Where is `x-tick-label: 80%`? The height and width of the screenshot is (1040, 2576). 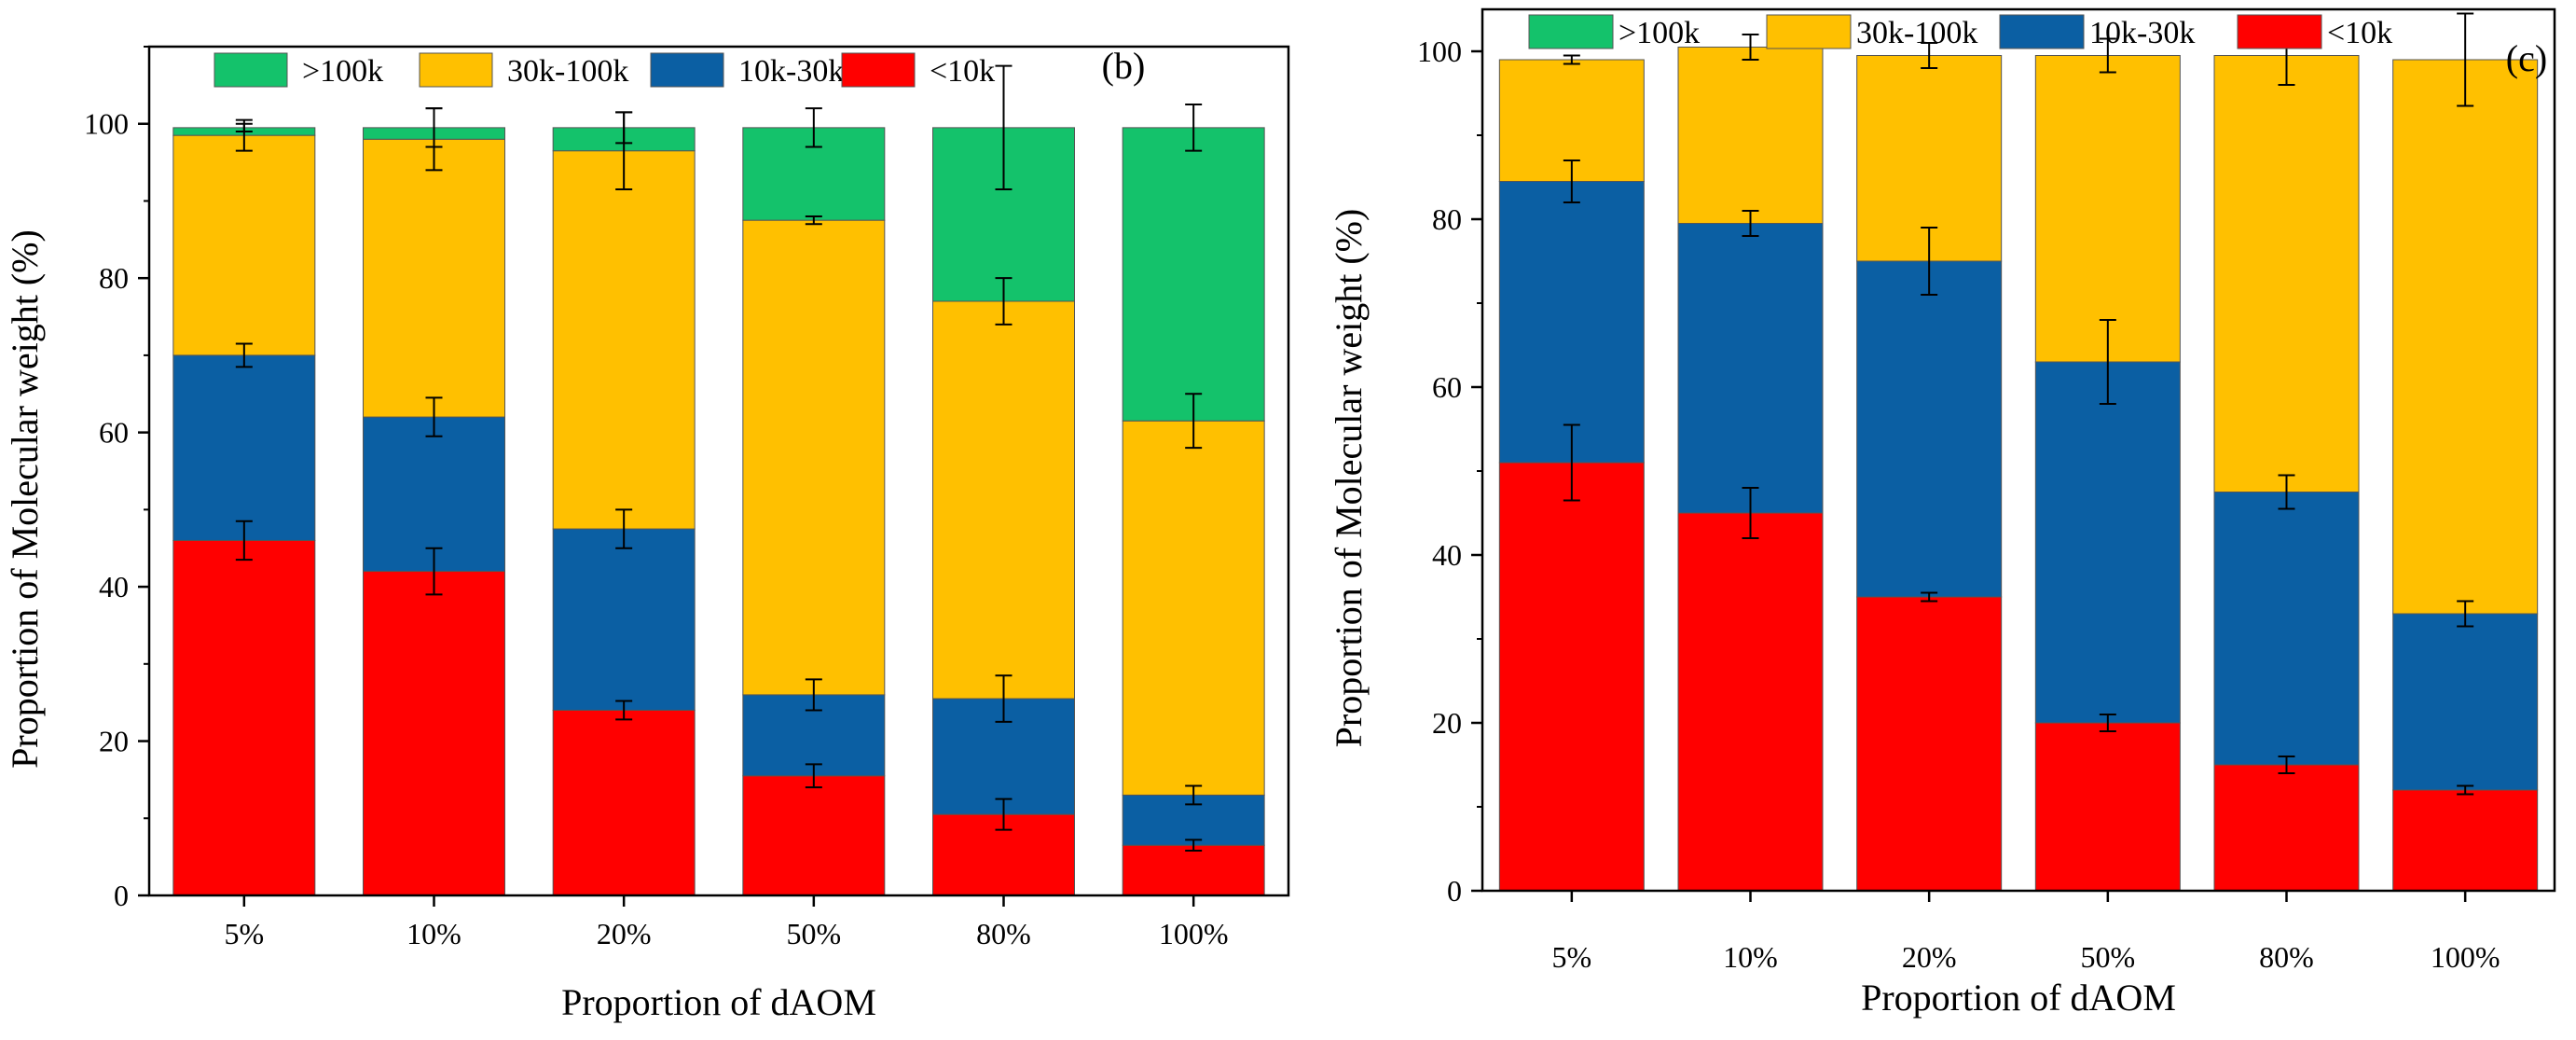
x-tick-label: 80% is located at coordinates (1003, 933).